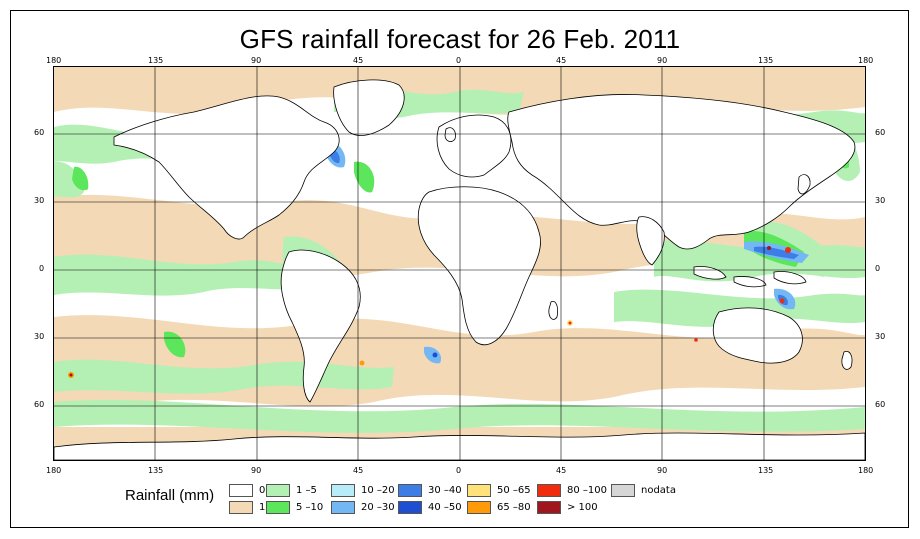 This screenshot has height=539, width=920. What do you see at coordinates (459, 470) in the screenshot?
I see `lon-tick-bottom: 0` at bounding box center [459, 470].